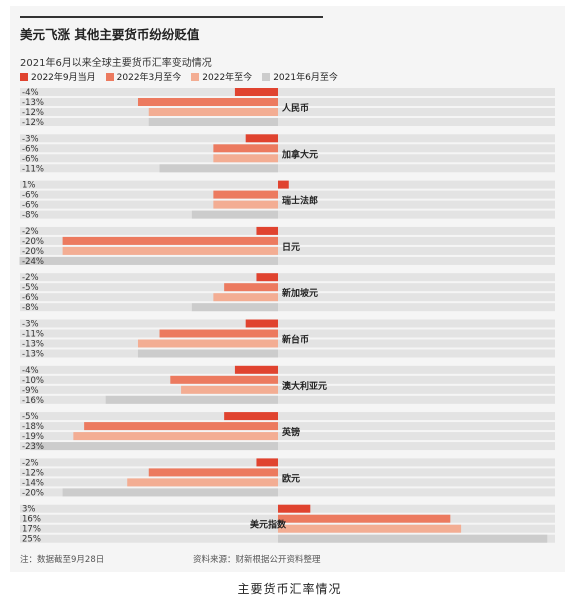 The image size is (579, 599). What do you see at coordinates (289, 589) in the screenshot?
I see `figure-caption: 主要货币汇率情况` at bounding box center [289, 589].